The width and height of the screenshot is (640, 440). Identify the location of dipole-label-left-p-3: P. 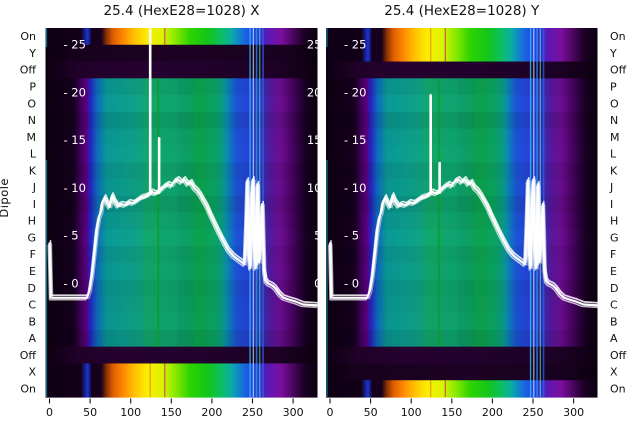
(32, 87).